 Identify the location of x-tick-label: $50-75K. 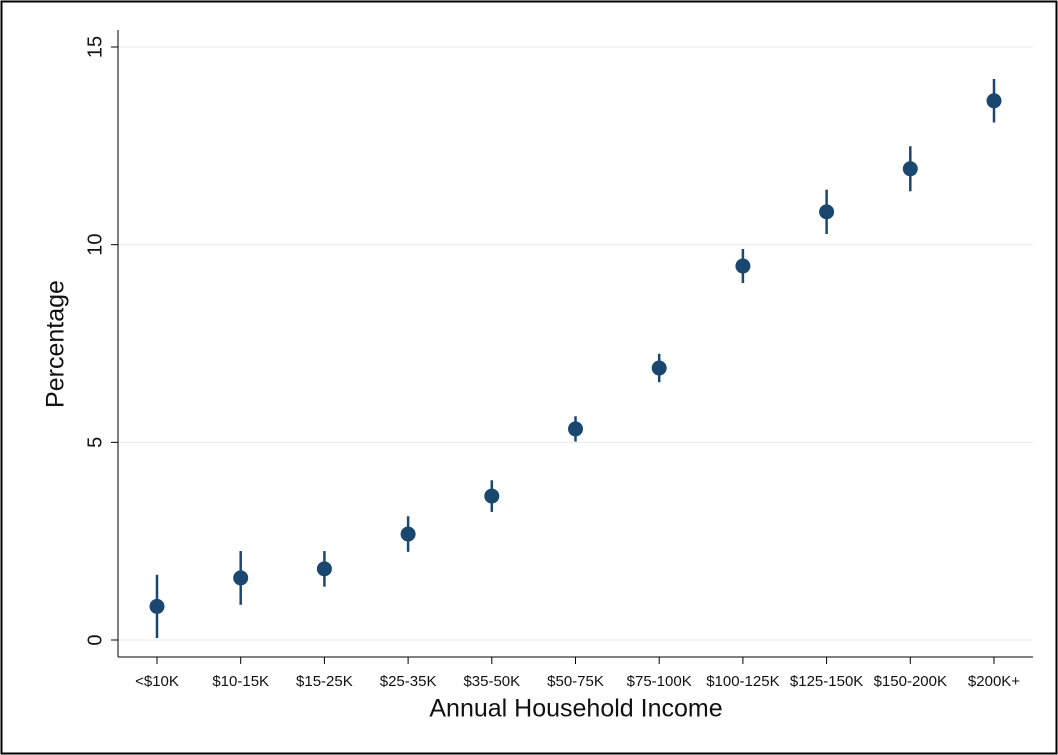
(575, 681).